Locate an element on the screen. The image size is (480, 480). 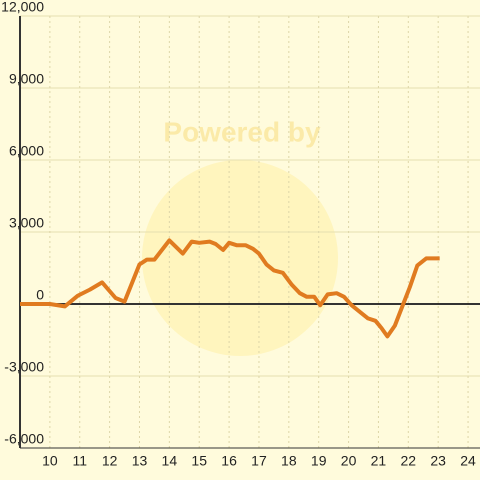
y-tick-label: 0 is located at coordinates (40, 295).